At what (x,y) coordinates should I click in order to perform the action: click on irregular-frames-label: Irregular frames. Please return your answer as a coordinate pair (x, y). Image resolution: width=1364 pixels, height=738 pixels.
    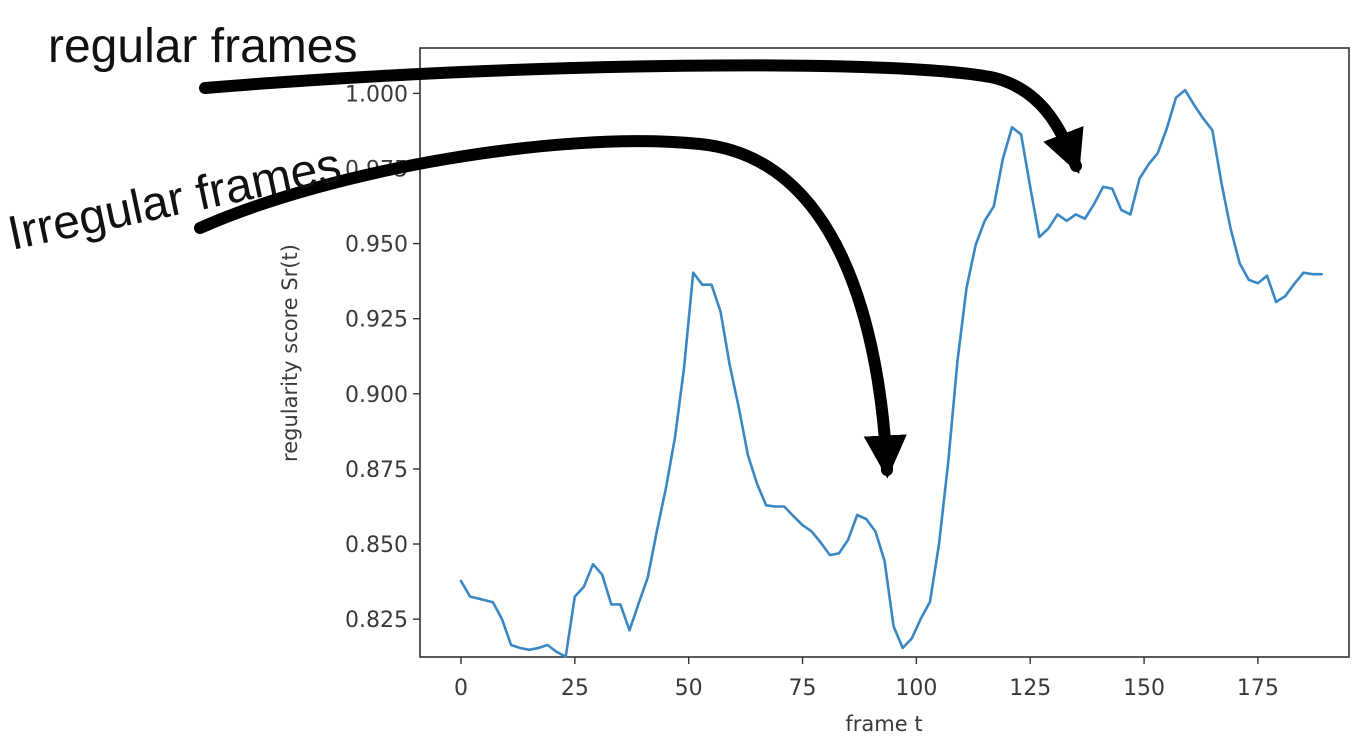
    Looking at the image, I should click on (174, 199).